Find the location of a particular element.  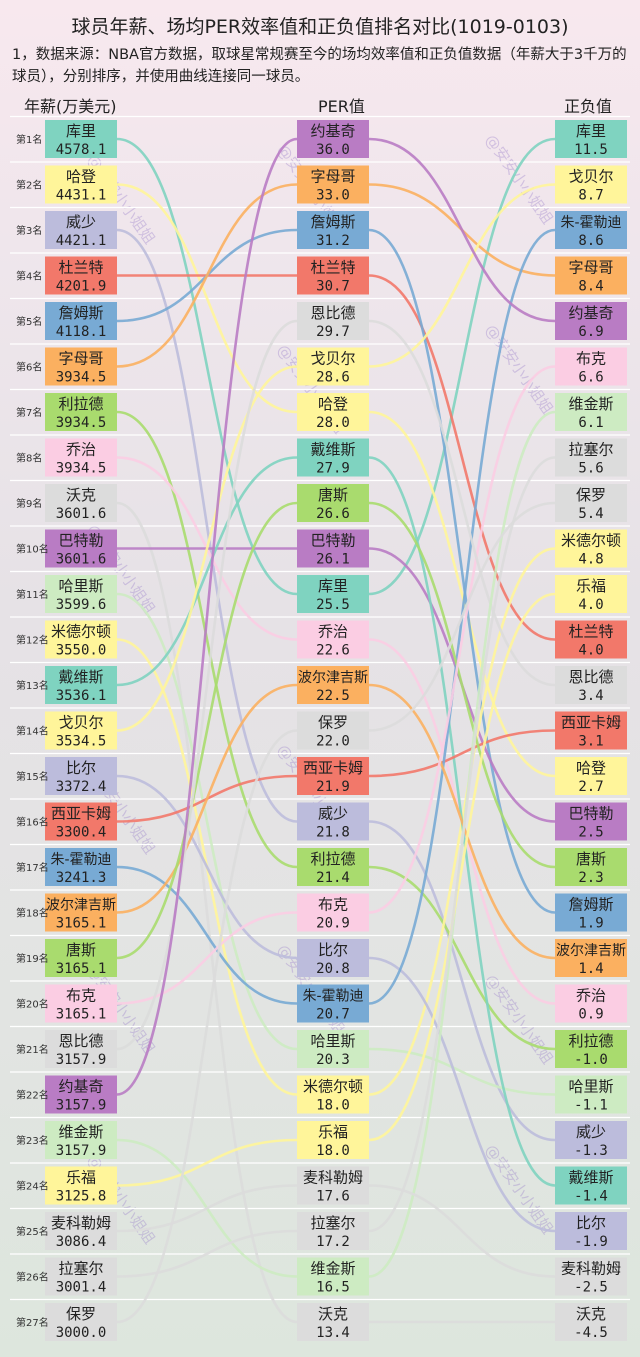

player-value: 3934.5 is located at coordinates (81, 469).